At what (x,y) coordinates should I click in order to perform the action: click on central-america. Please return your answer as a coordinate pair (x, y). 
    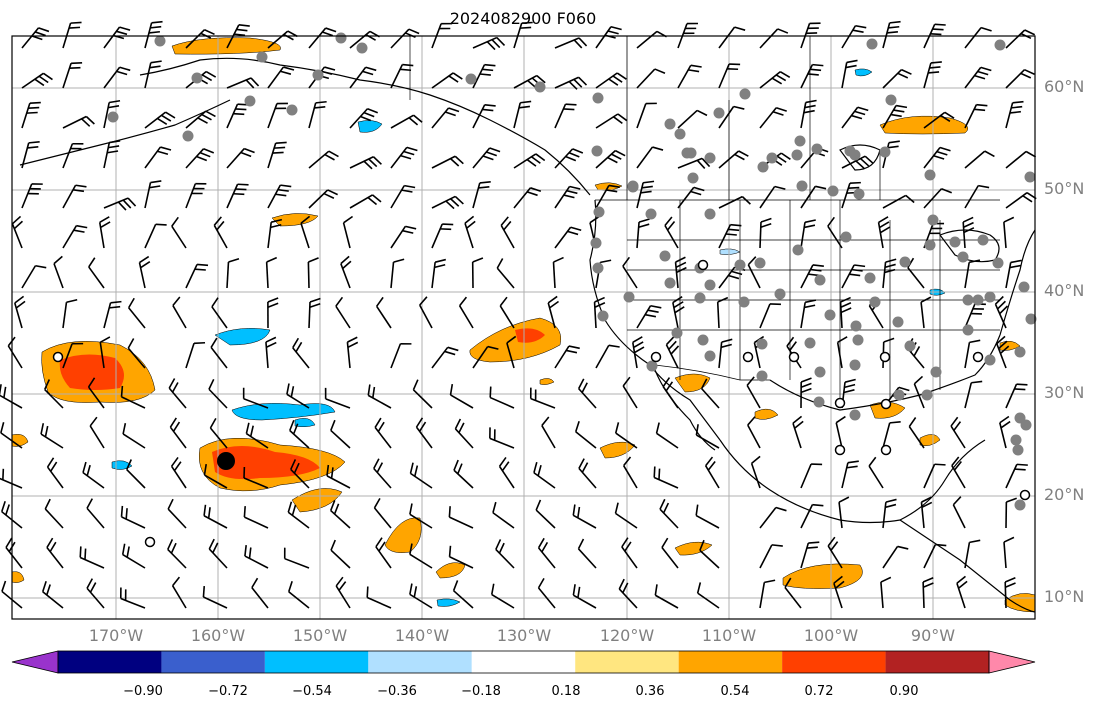
    Looking at the image, I should click on (967, 566).